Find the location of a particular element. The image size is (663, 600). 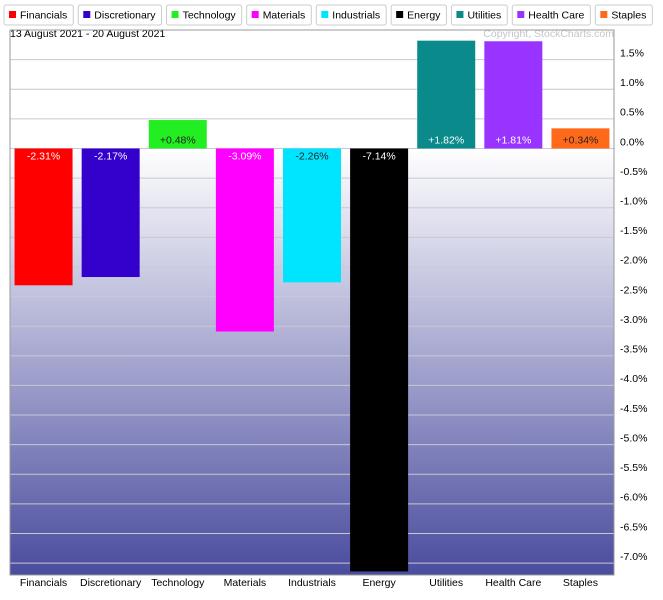

y-tick-label: -2.5% is located at coordinates (633, 290).